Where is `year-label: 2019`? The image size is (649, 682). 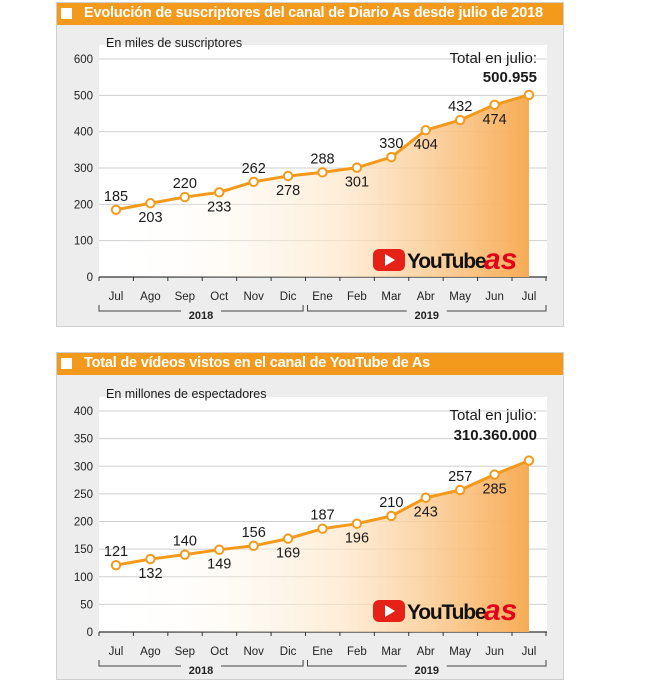
year-label: 2019 is located at coordinates (427, 316).